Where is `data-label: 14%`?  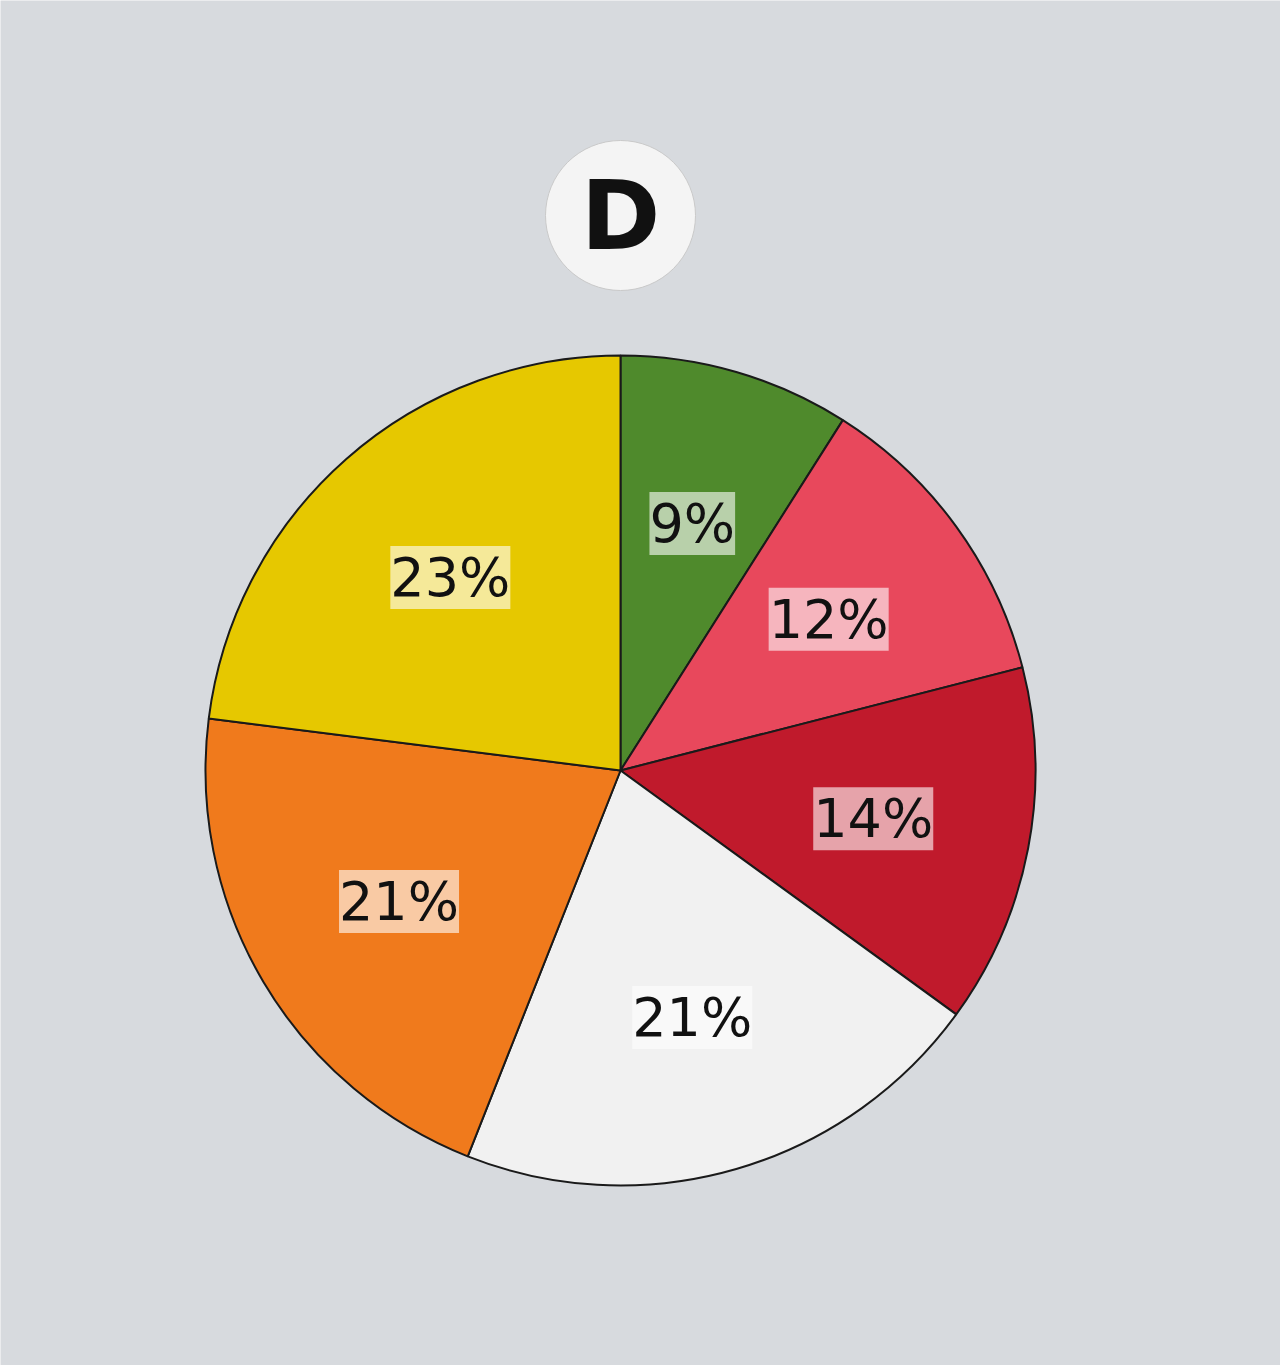
data-label: 14% is located at coordinates (873, 819).